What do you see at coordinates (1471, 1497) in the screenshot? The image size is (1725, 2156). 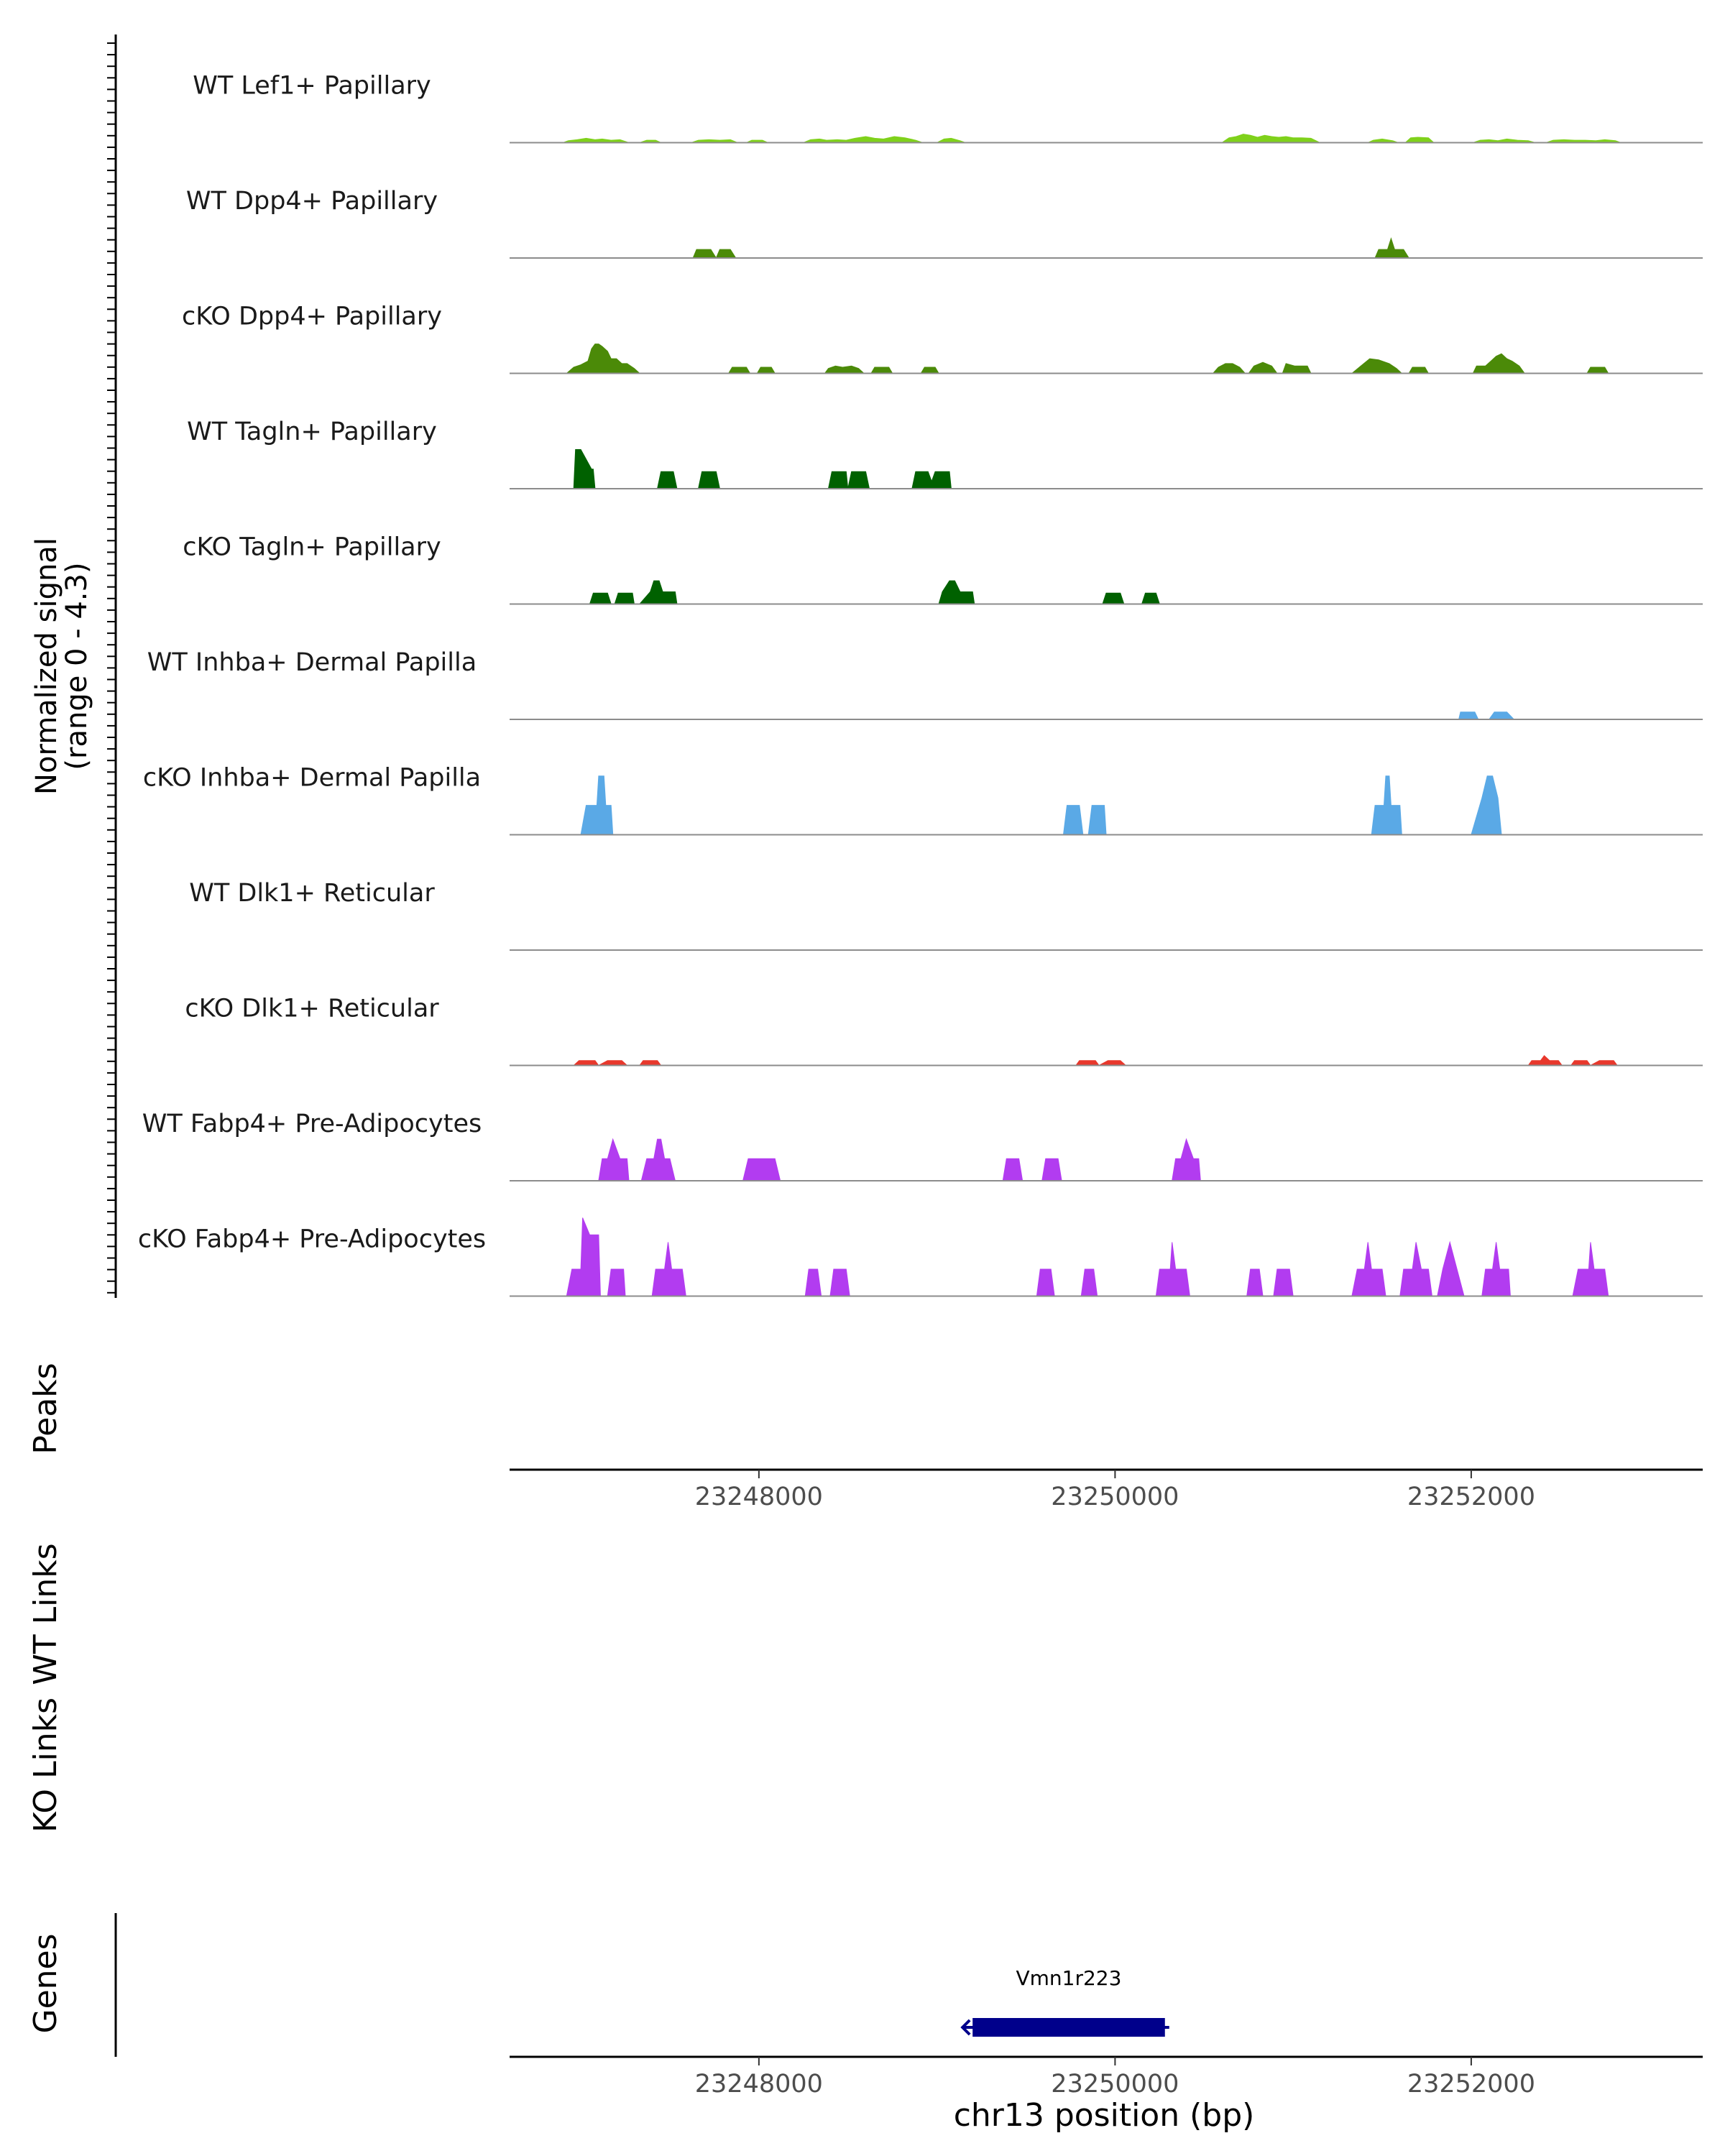 I see `peaks-x-tick-label: 23252000` at bounding box center [1471, 1497].